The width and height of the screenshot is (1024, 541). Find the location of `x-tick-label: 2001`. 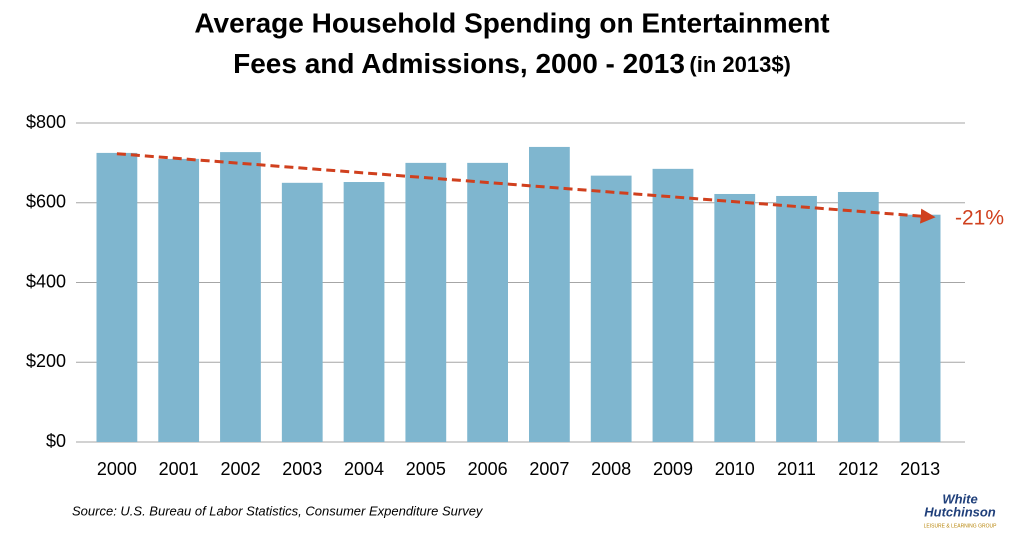

x-tick-label: 2001 is located at coordinates (179, 469).